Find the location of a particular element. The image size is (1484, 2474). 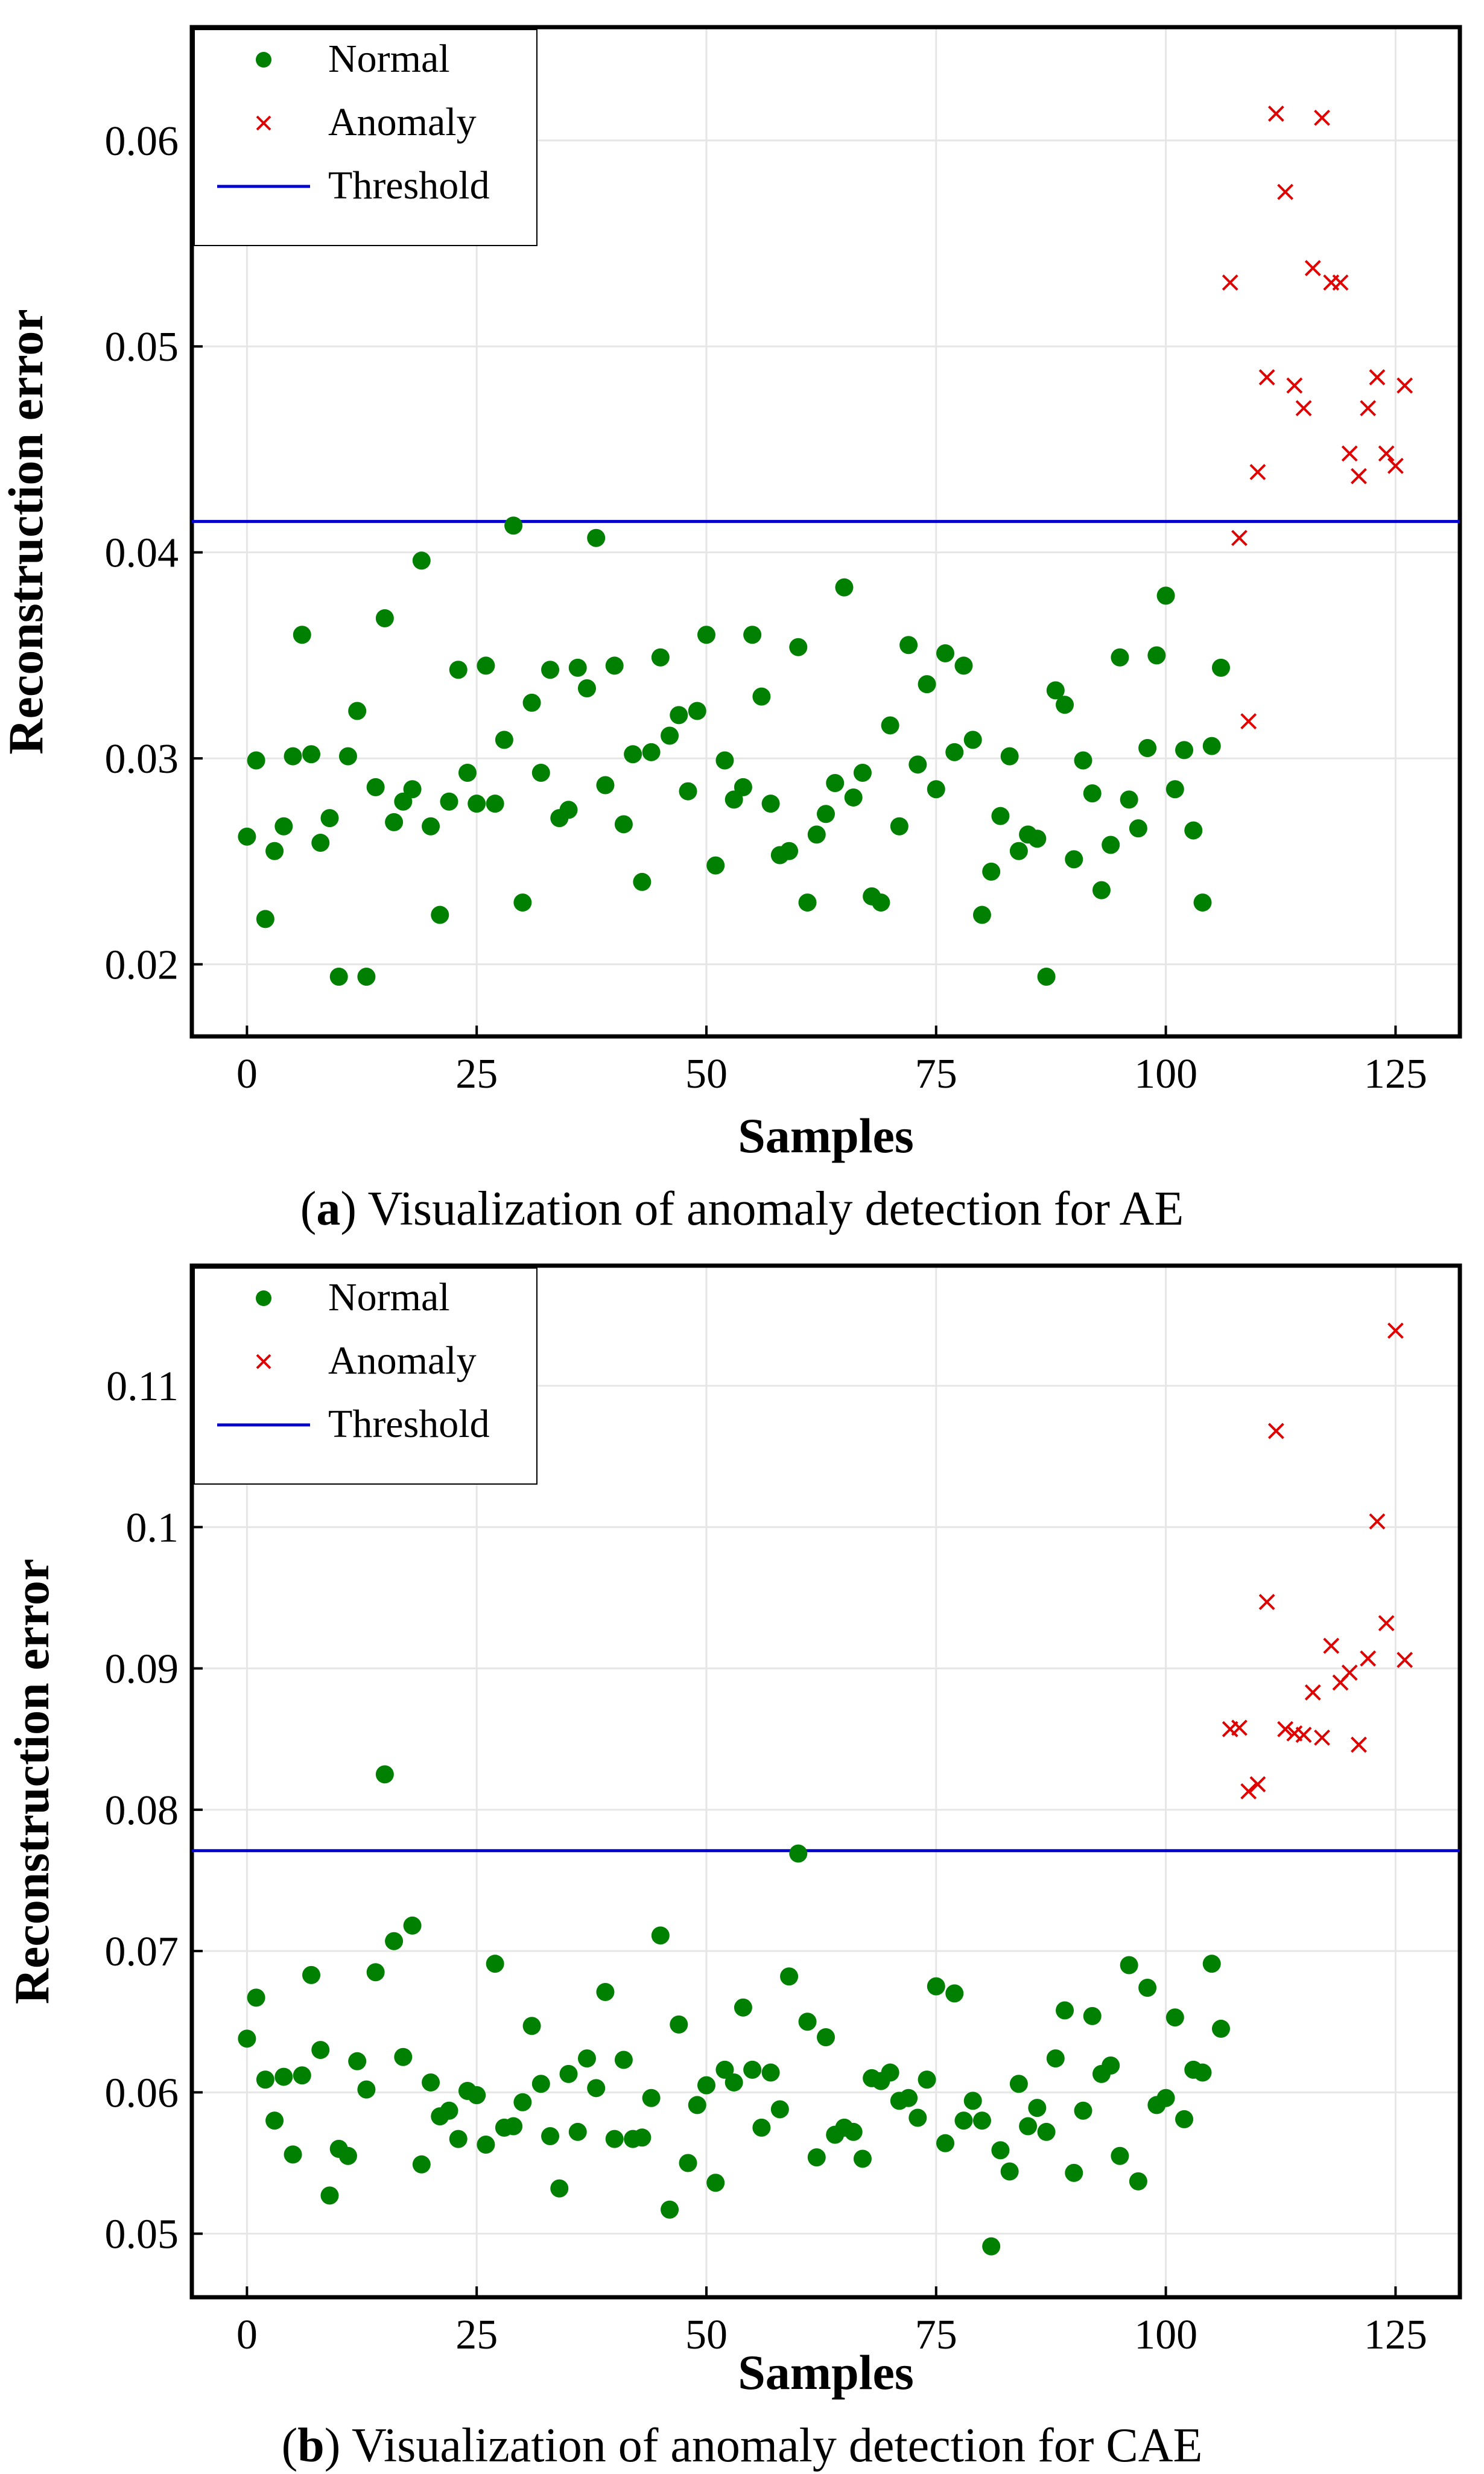

legend-anomaly-marker is located at coordinates (263, 1361).